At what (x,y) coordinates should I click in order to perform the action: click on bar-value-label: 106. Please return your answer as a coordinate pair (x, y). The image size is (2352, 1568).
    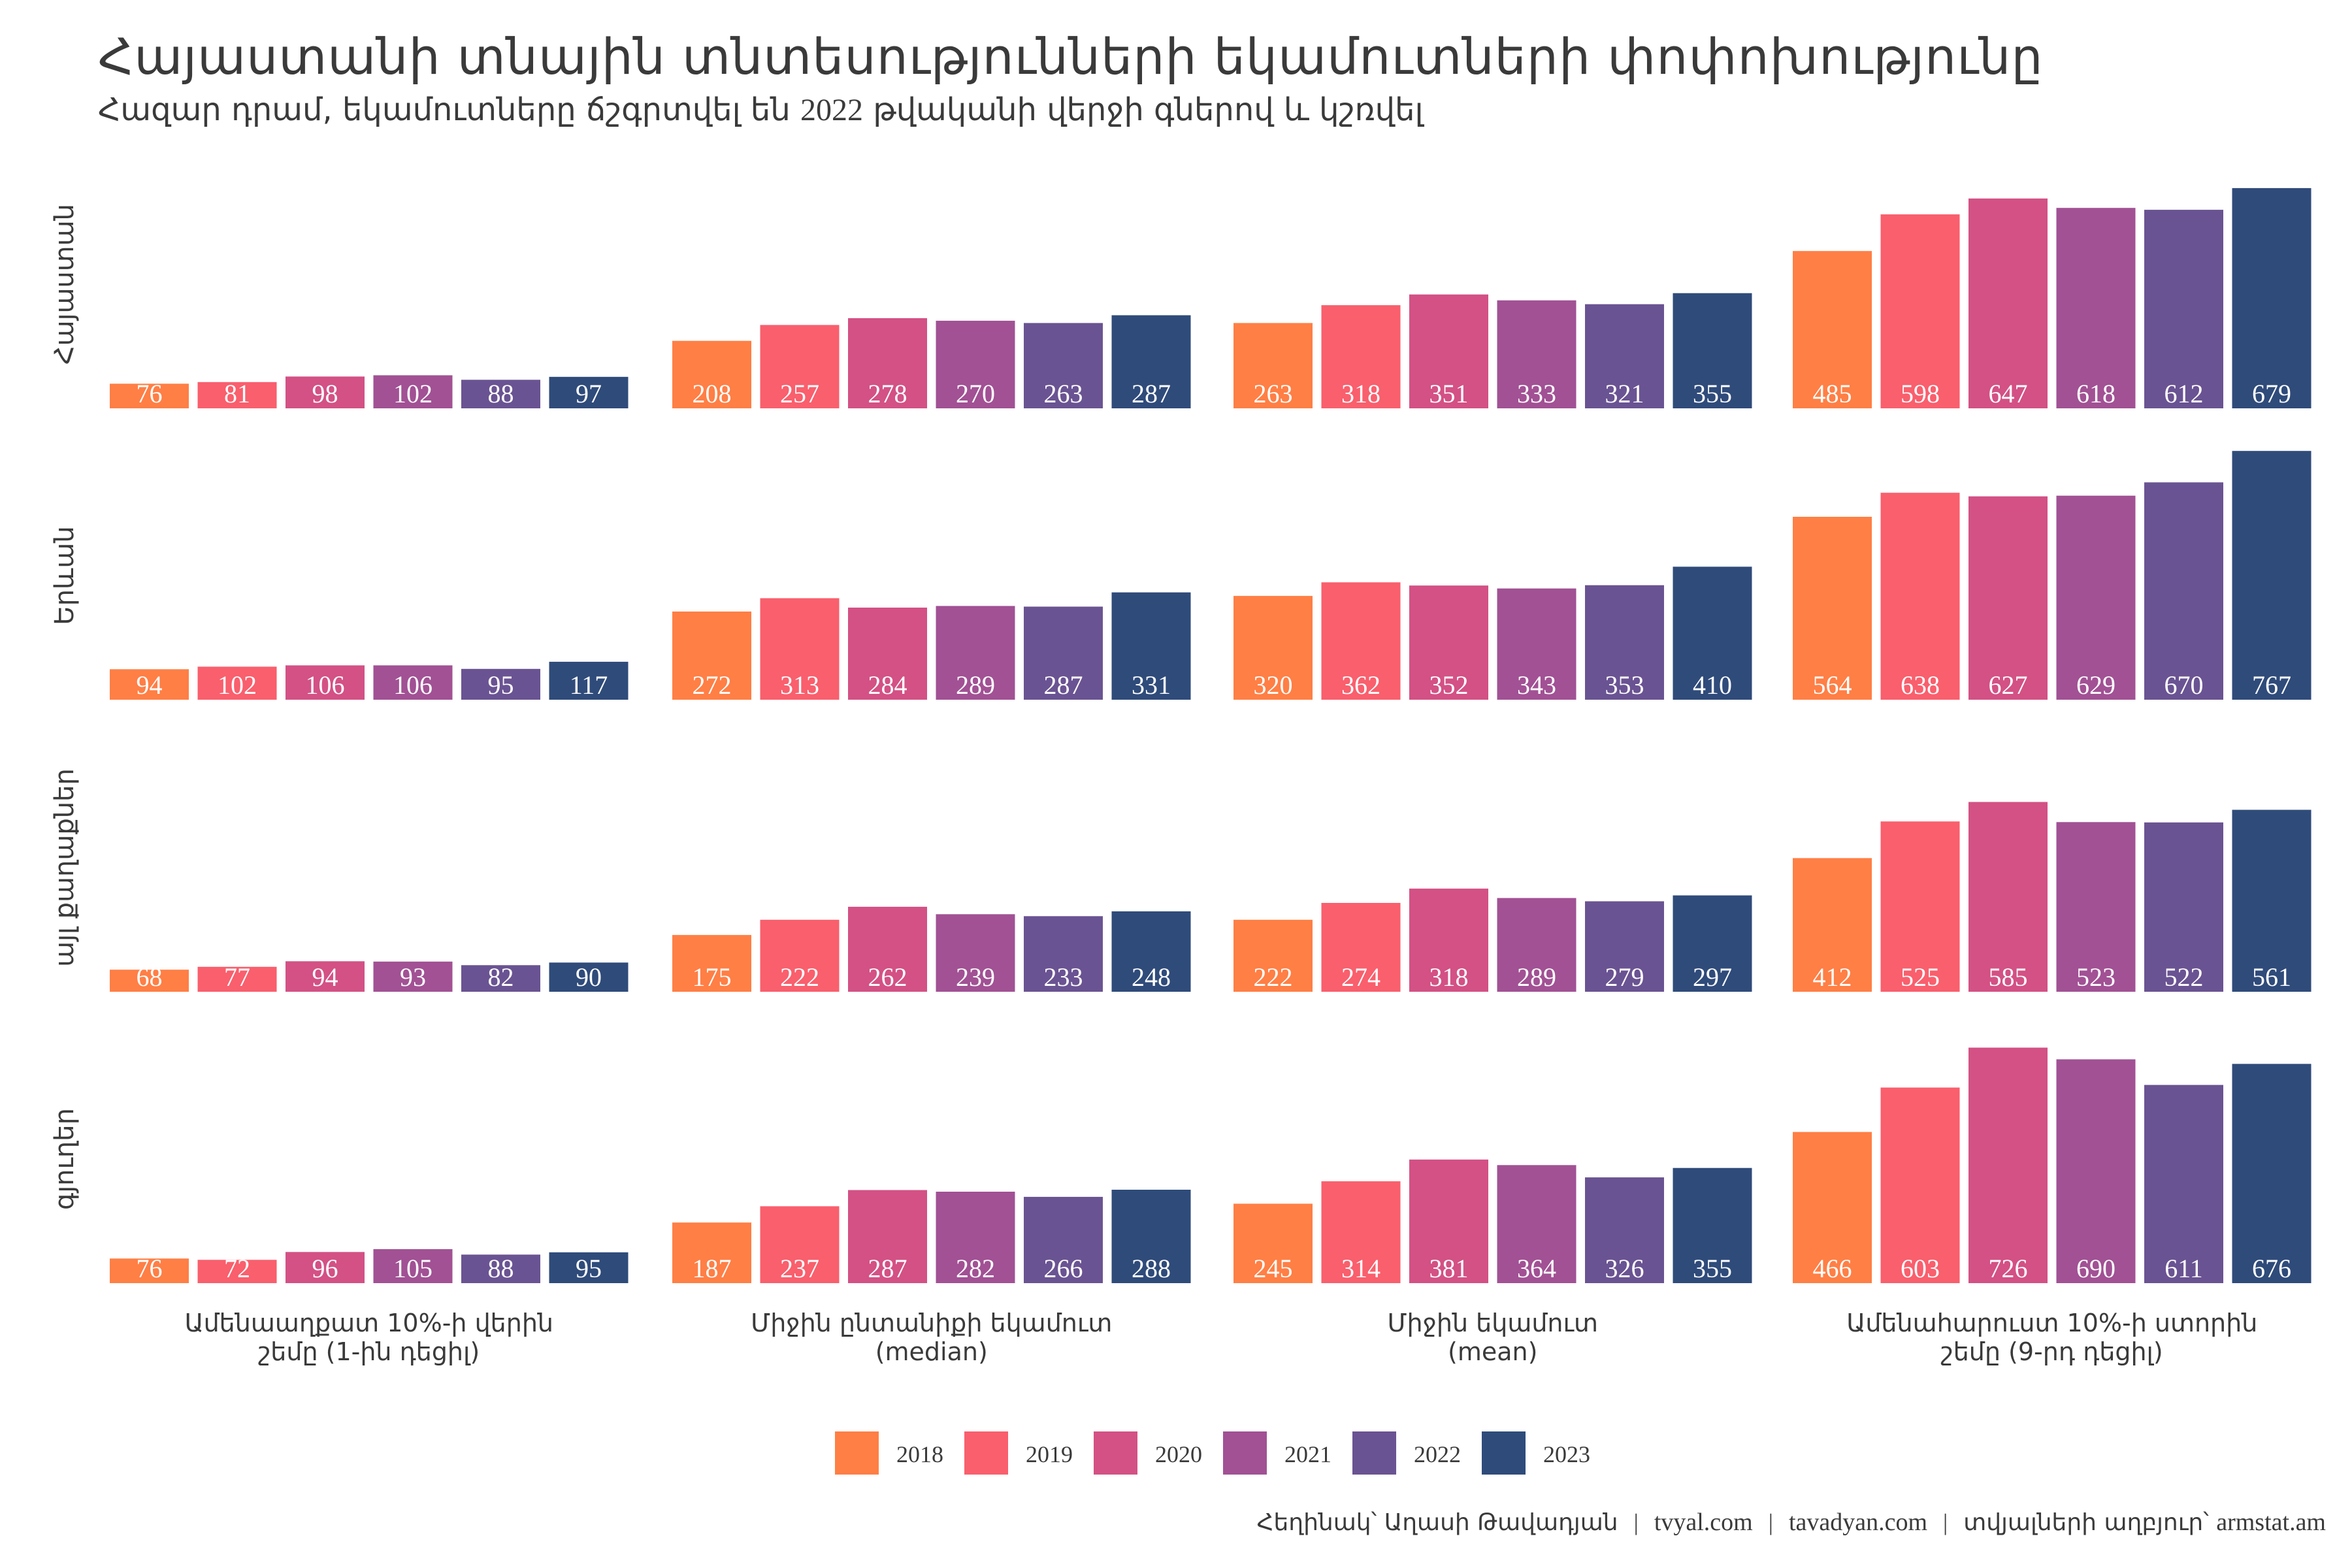
    Looking at the image, I should click on (413, 685).